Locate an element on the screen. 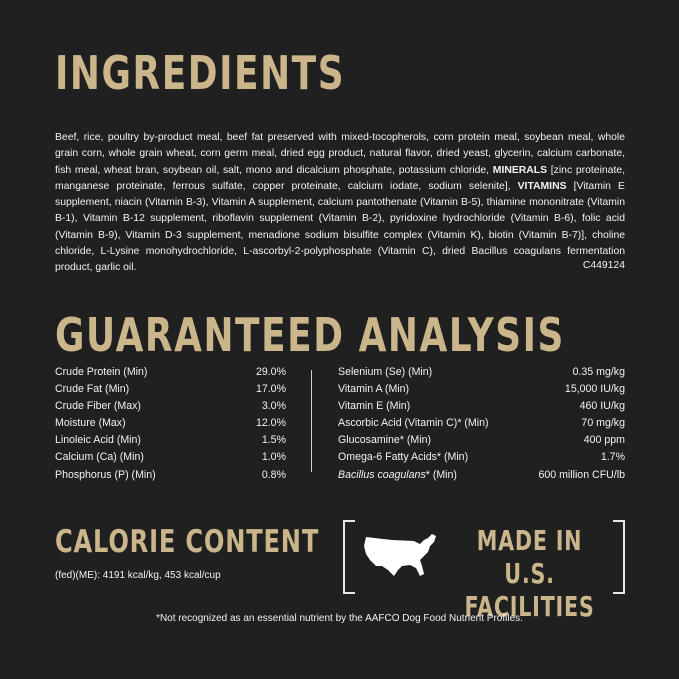 The height and width of the screenshot is (679, 679). nutrient-value: 1.0% is located at coordinates (273, 457).